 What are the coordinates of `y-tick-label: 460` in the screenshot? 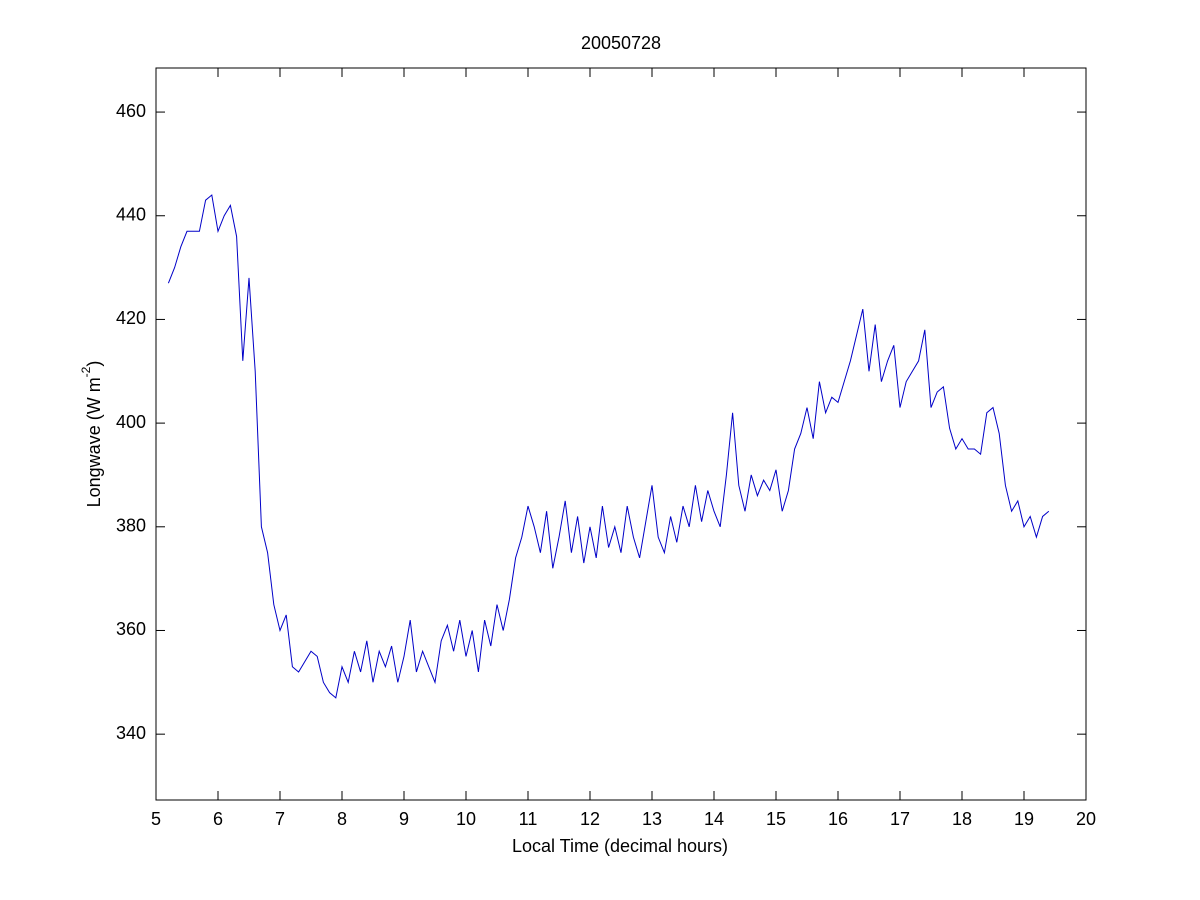 It's located at (131, 111).